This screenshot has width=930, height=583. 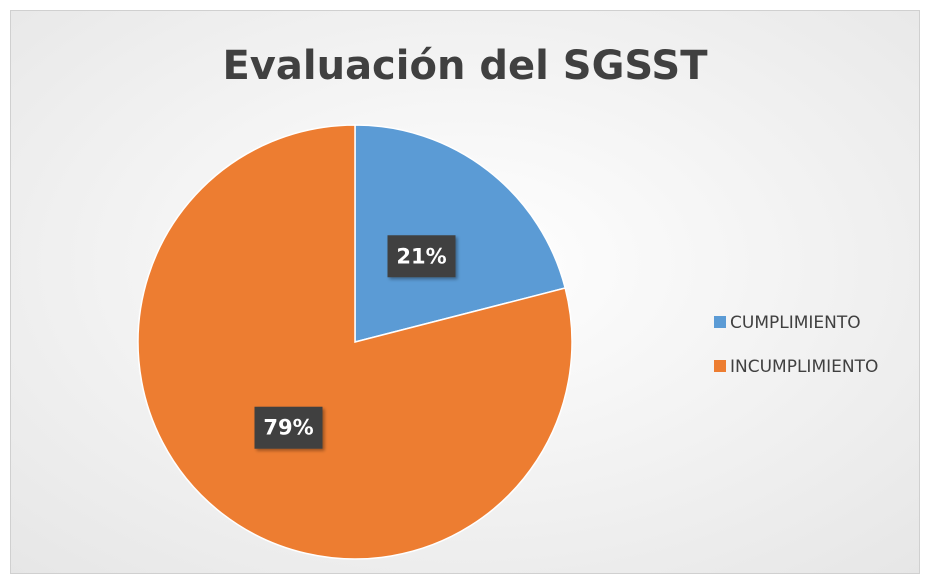 What do you see at coordinates (804, 367) in the screenshot?
I see `legend-label: INCUMPLIMIENTO` at bounding box center [804, 367].